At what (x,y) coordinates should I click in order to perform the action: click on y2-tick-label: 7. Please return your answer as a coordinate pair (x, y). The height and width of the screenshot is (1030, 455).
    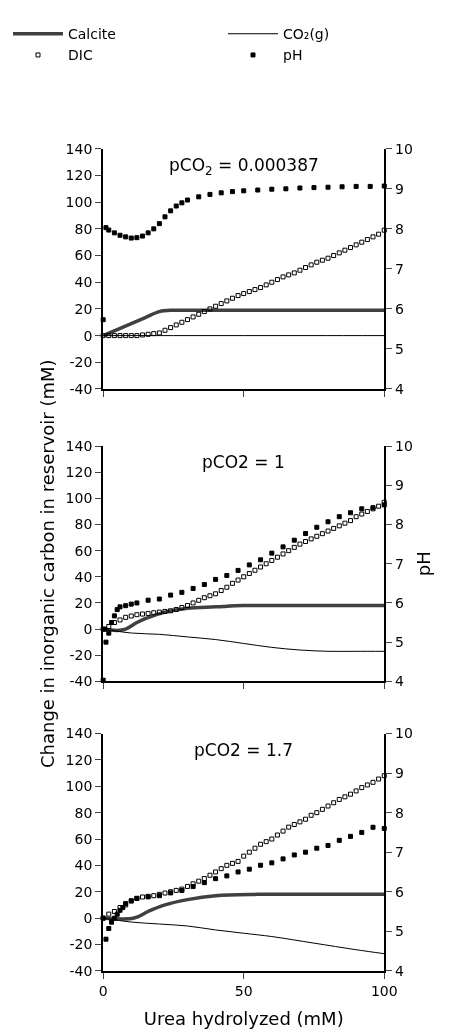
    Looking at the image, I should click on (399, 268).